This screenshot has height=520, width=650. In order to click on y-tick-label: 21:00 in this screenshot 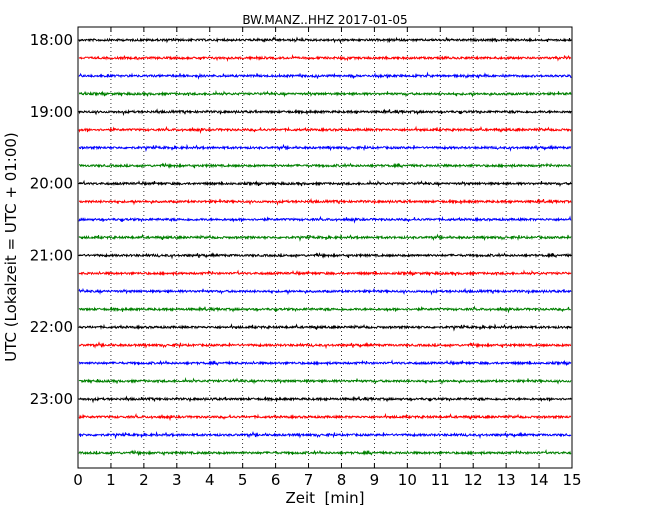, I will do `click(51, 255)`.